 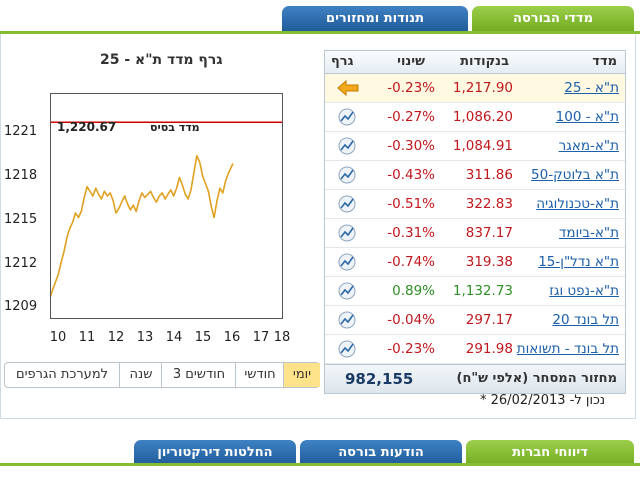 What do you see at coordinates (21, 131) in the screenshot?
I see `y-tick-label: 1221` at bounding box center [21, 131].